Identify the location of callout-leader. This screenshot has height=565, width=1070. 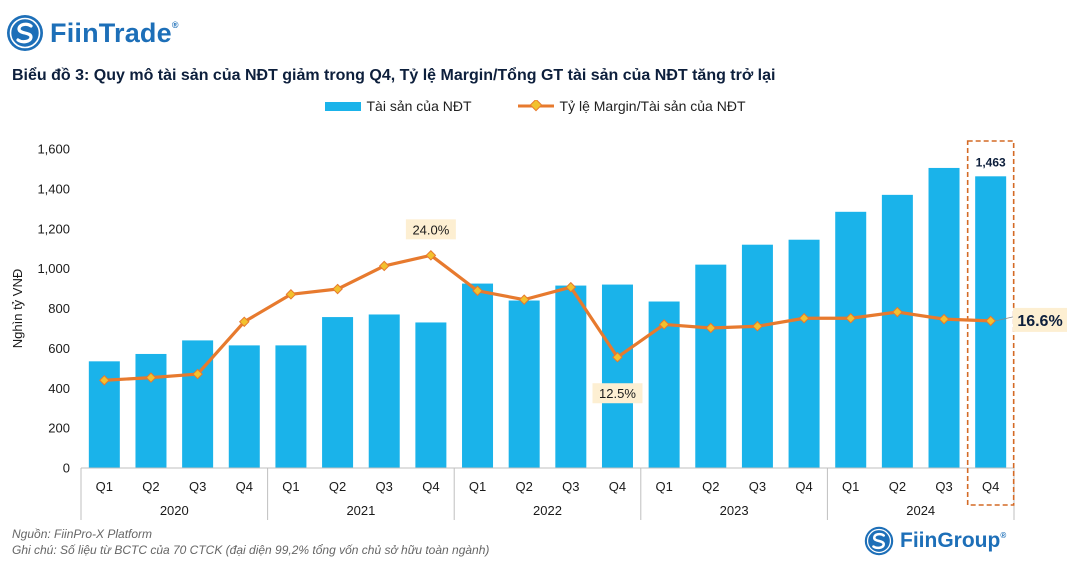
(1004, 319).